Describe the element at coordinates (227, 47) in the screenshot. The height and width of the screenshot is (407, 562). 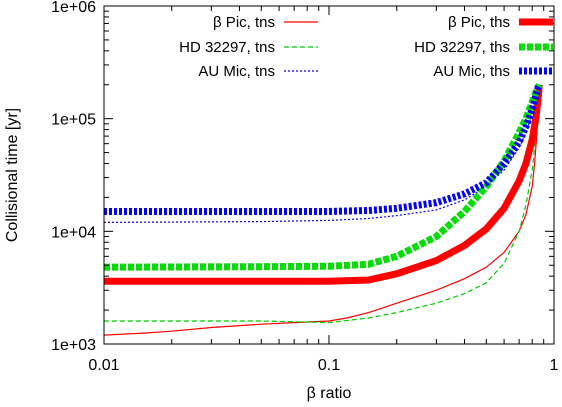
I see `legend-label: HD 32297, tns` at that location.